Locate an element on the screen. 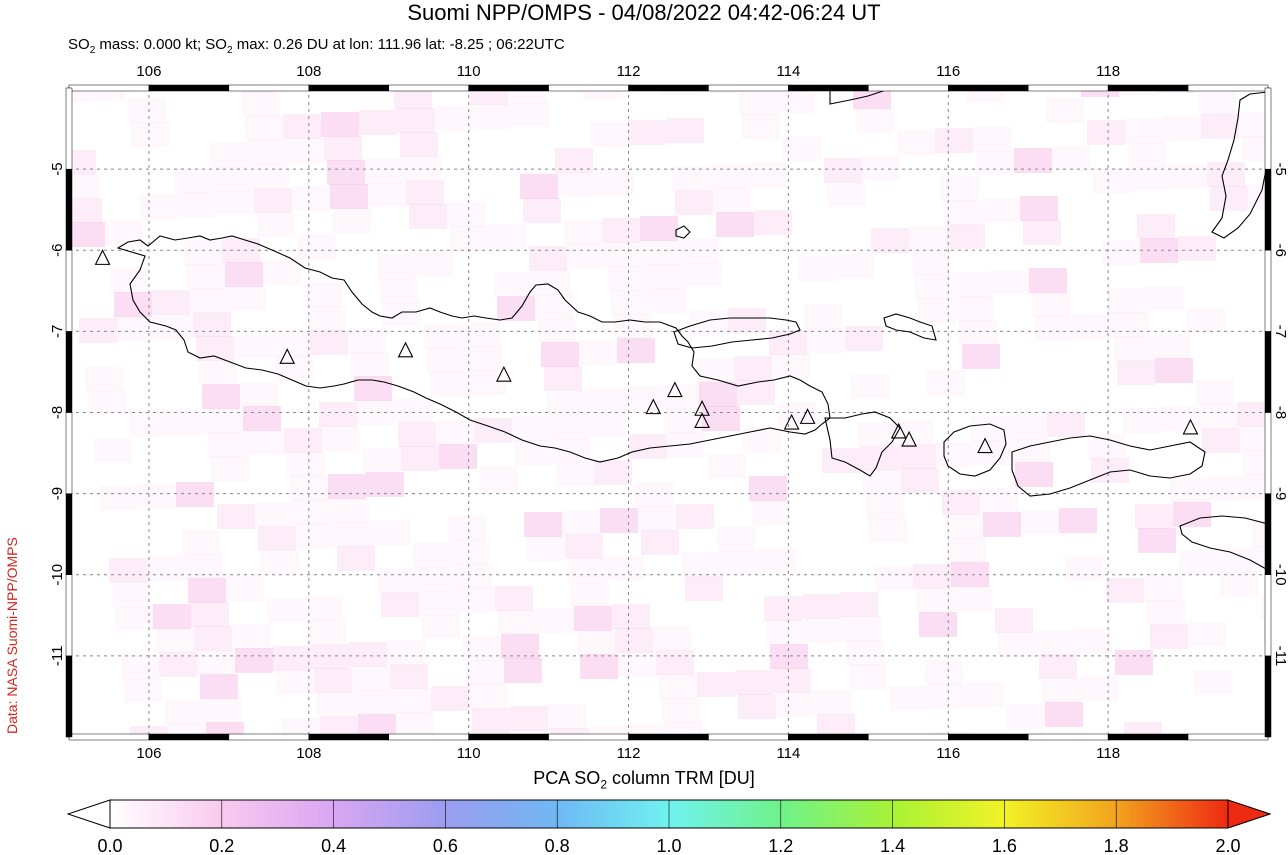 This screenshot has height=855, width=1288. colorbar-tick-label: 1.4 is located at coordinates (892, 845).